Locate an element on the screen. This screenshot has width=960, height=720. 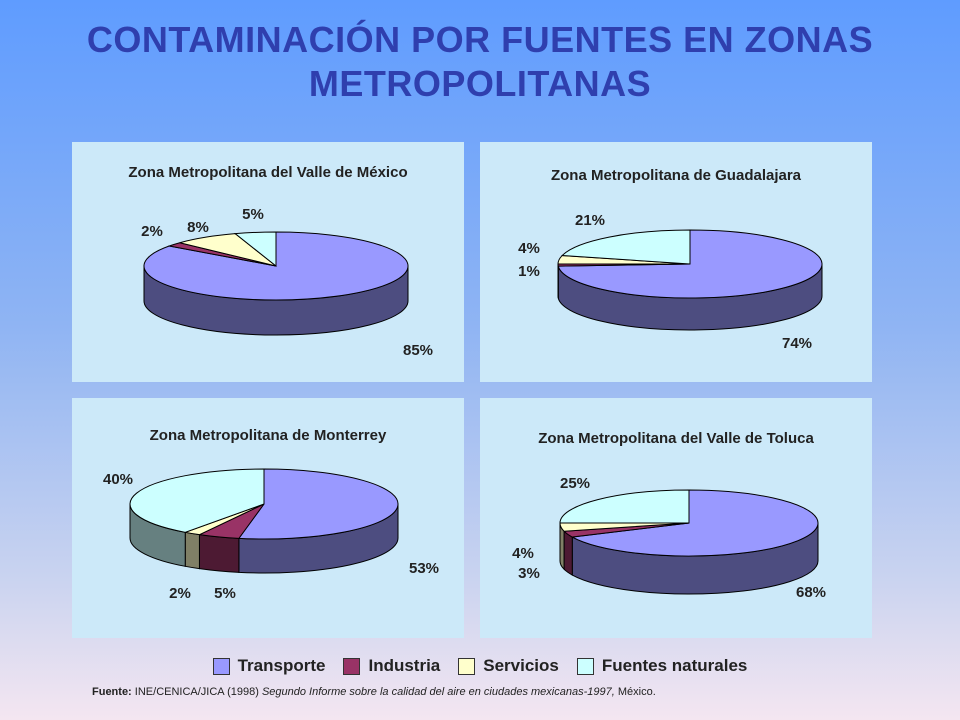
legend-label: Transporte is located at coordinates (281, 665).